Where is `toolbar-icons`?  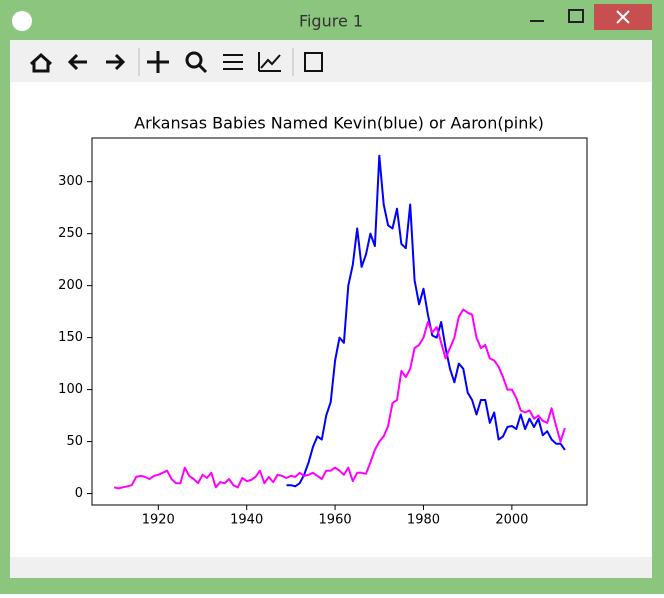 toolbar-icons is located at coordinates (176, 62).